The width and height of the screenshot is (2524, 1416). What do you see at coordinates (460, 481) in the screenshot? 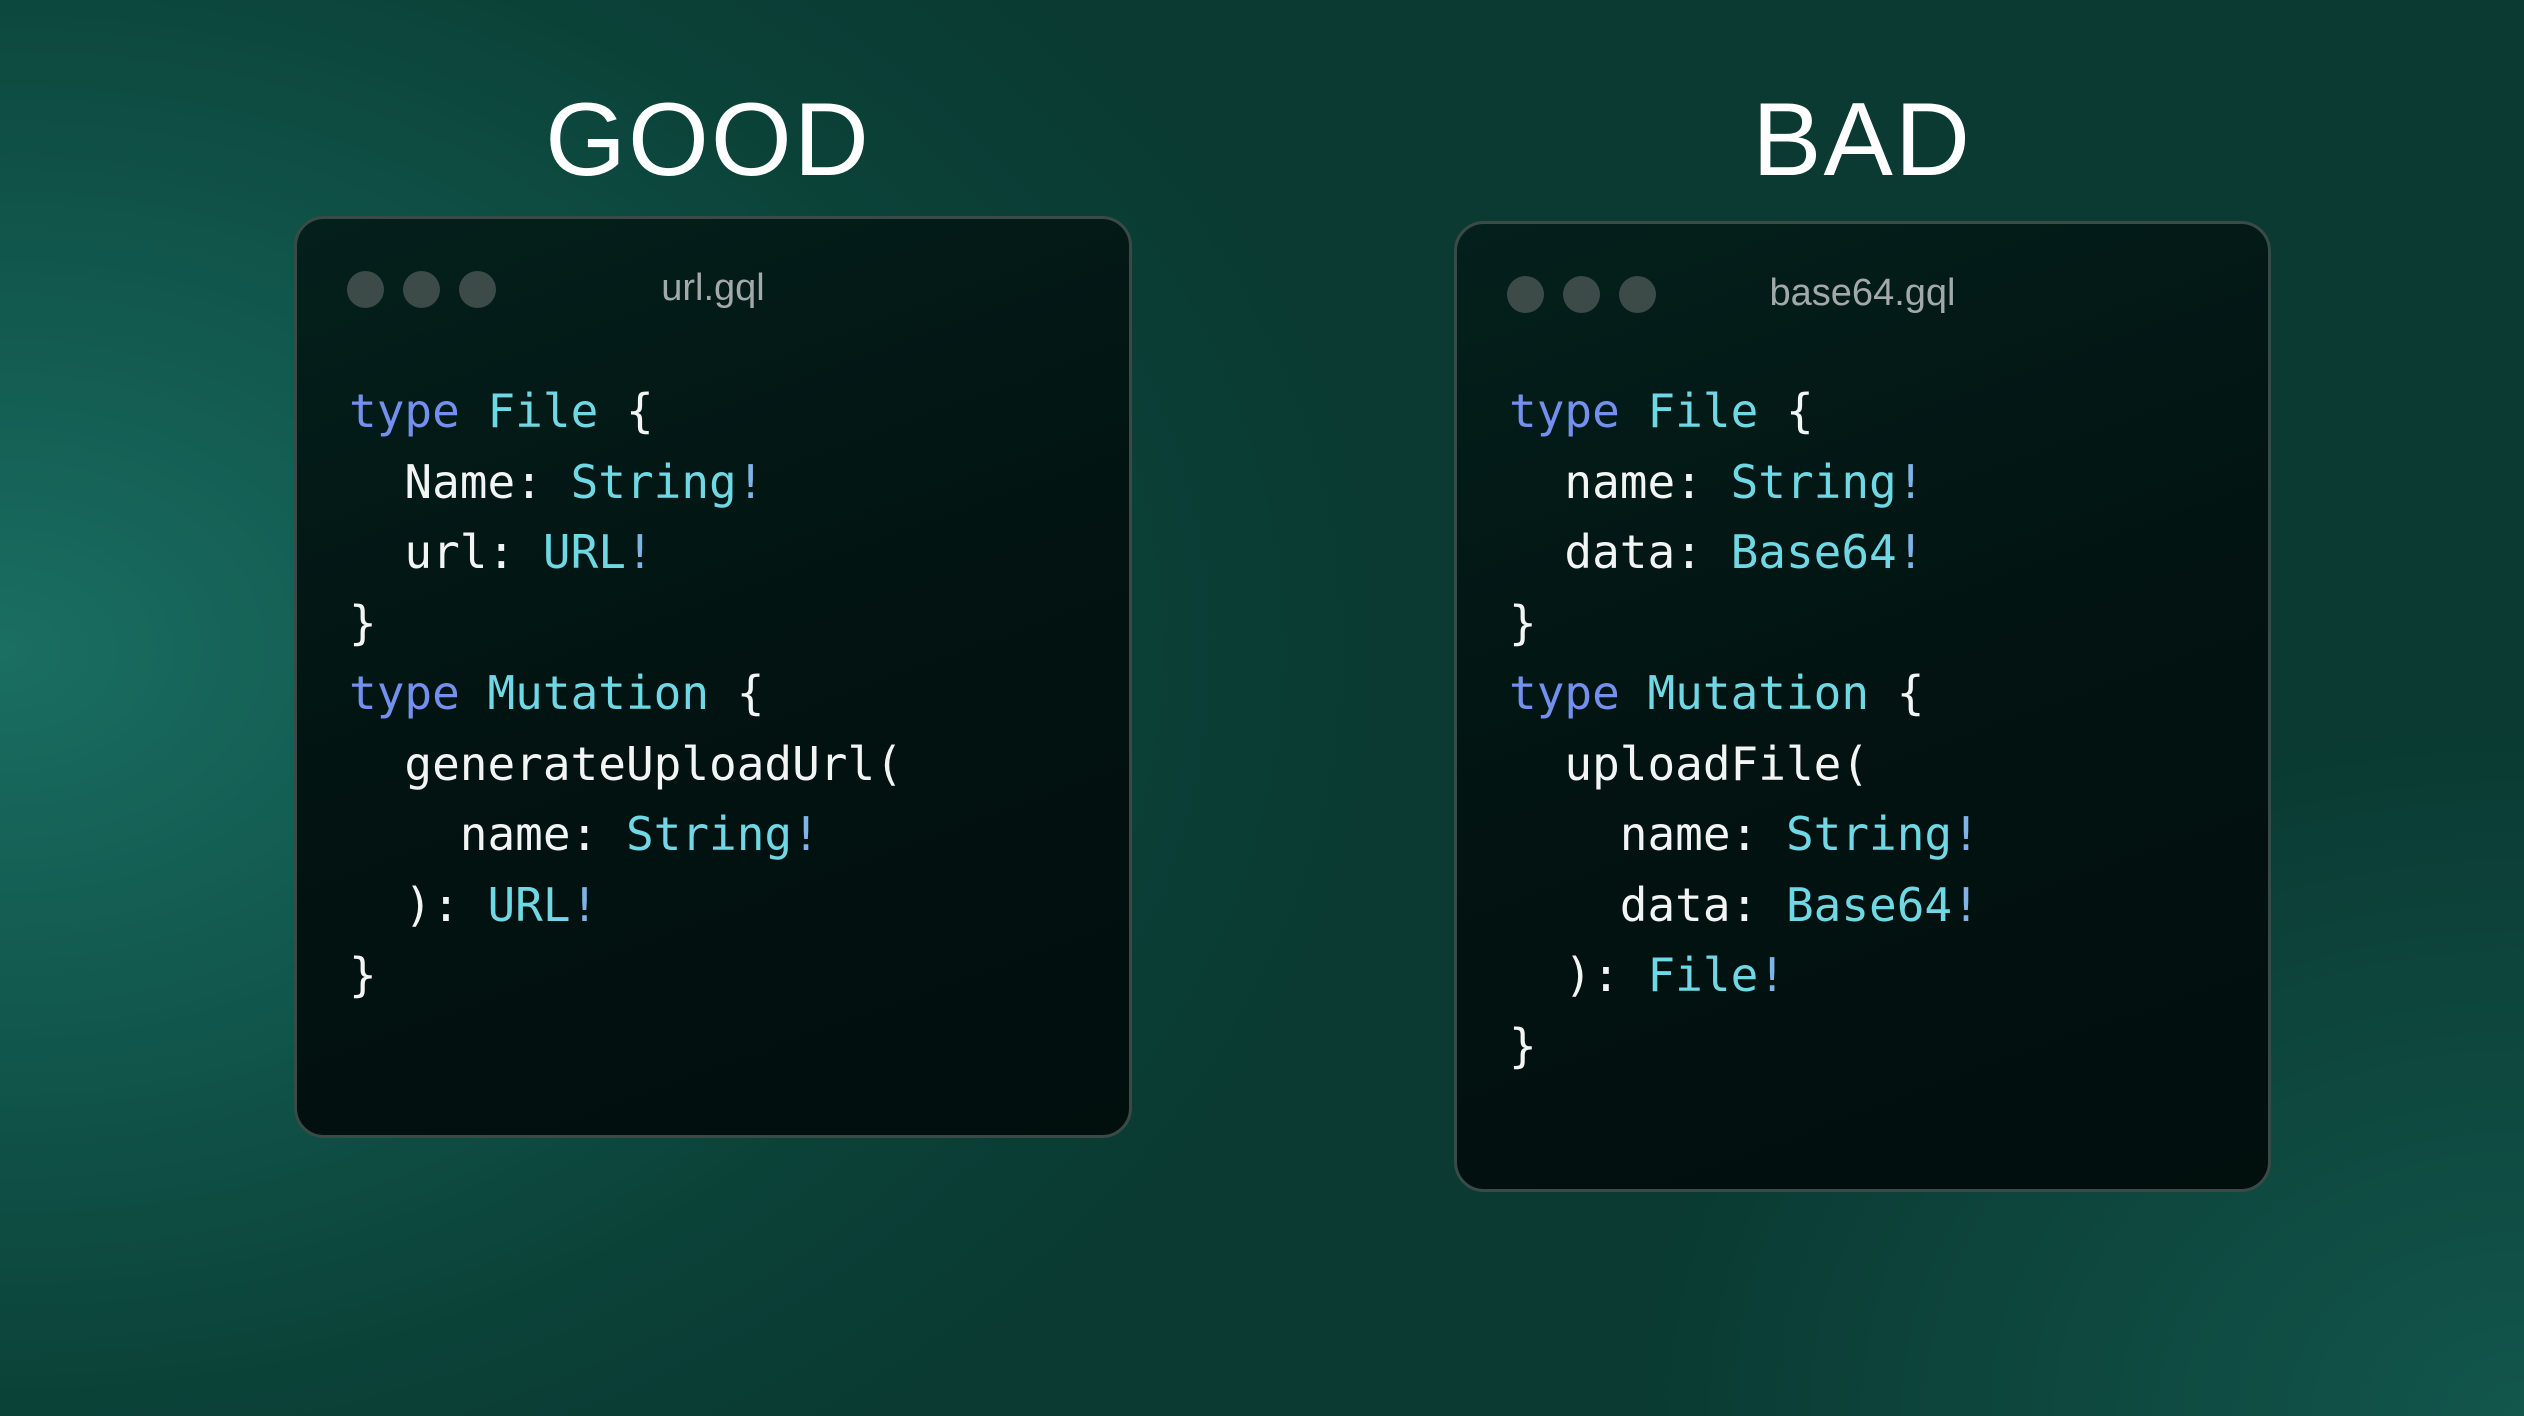
I see `code-token: Name:` at bounding box center [460, 481].